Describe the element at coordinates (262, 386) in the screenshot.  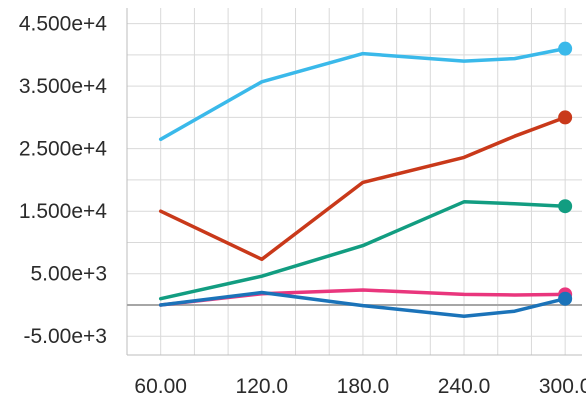
I see `x-tick-label: 120.0` at that location.